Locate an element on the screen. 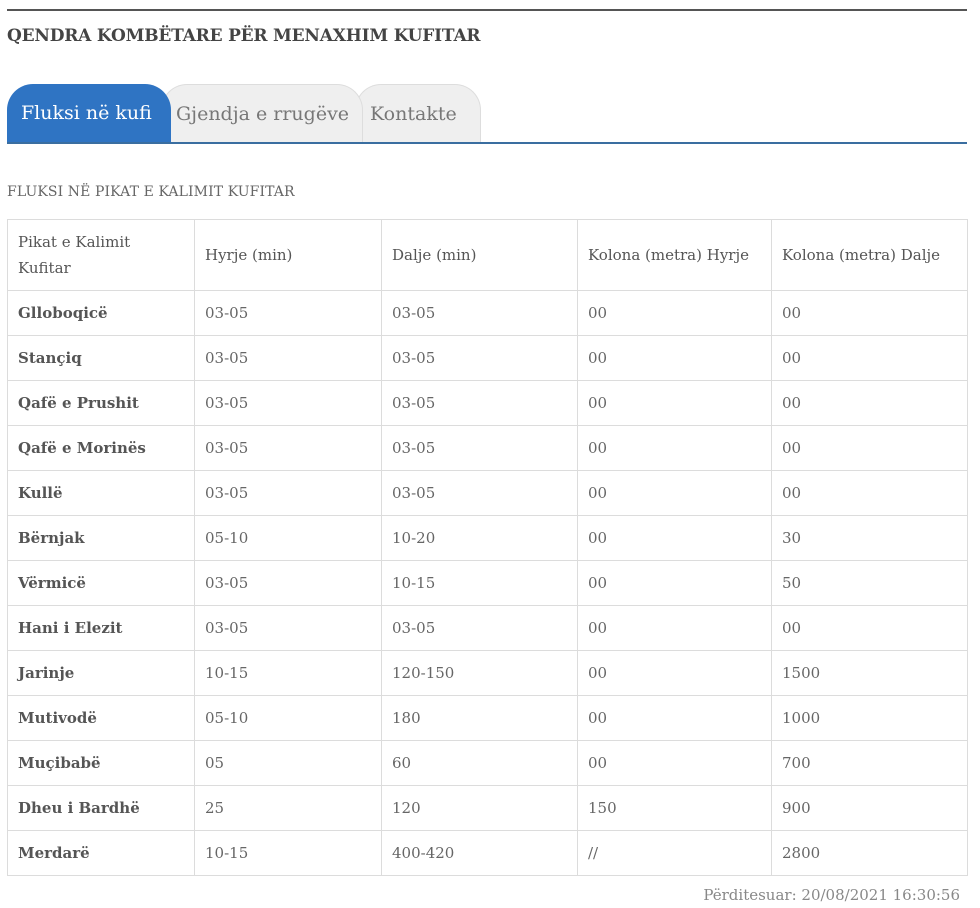 Image resolution: width=980 pixels, height=908 pixels. cell-exit-min: 120-150 is located at coordinates (479, 673).